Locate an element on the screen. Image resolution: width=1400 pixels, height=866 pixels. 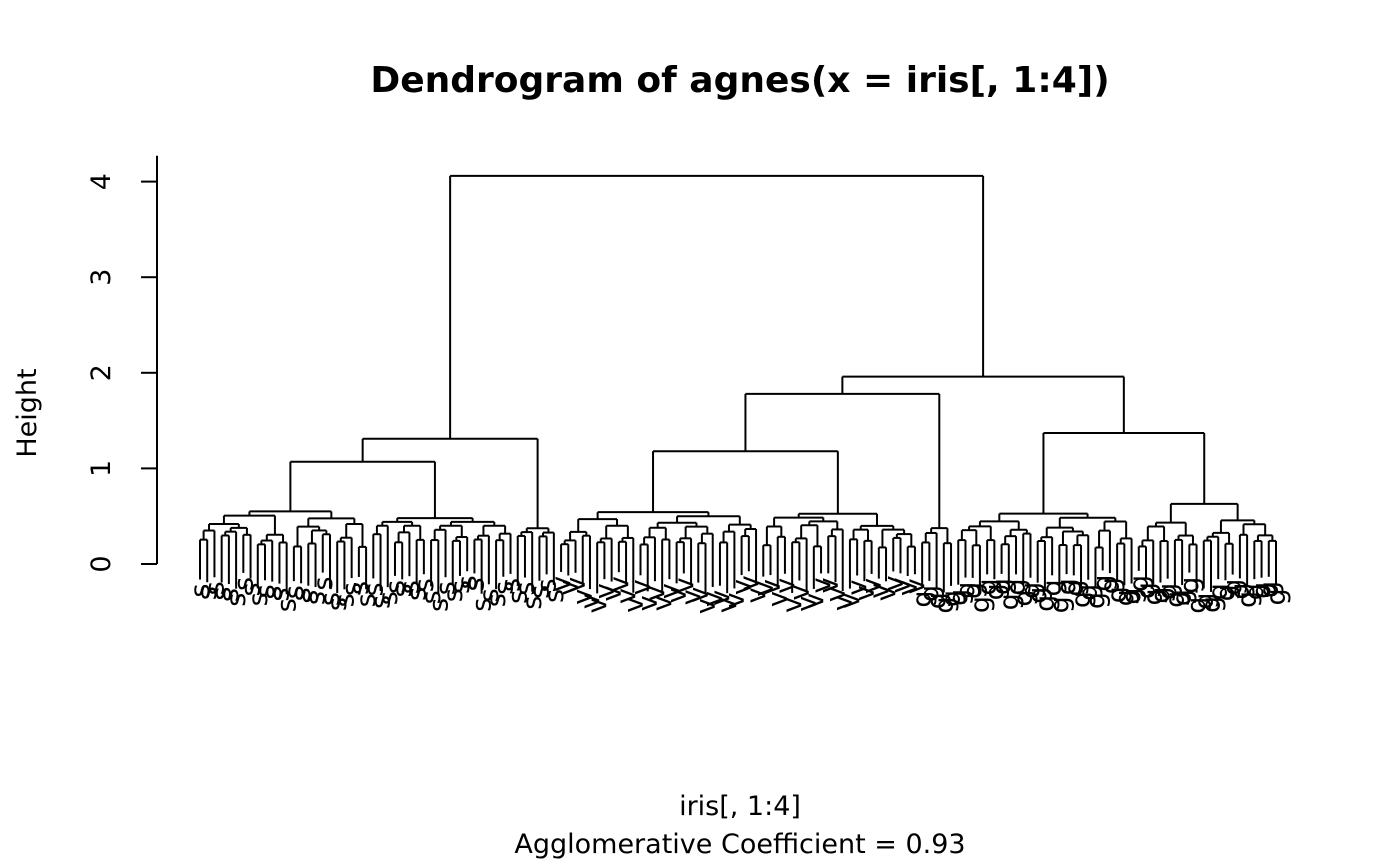
y-tick-label: 4 is located at coordinates (101, 181).